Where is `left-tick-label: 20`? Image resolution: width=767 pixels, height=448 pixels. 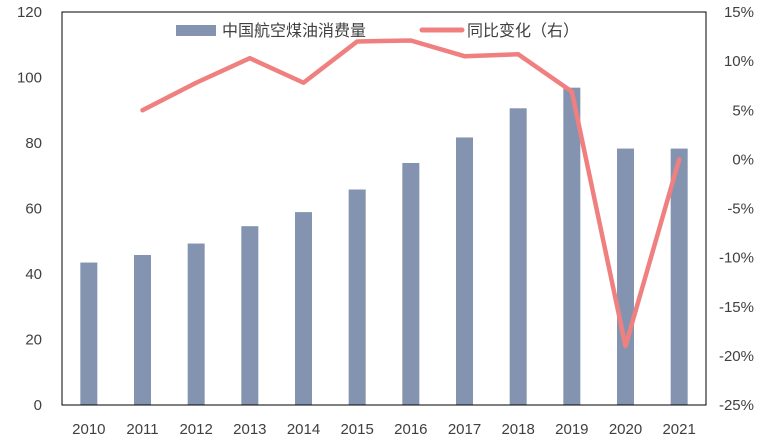
left-tick-label: 20 is located at coordinates (33, 340).